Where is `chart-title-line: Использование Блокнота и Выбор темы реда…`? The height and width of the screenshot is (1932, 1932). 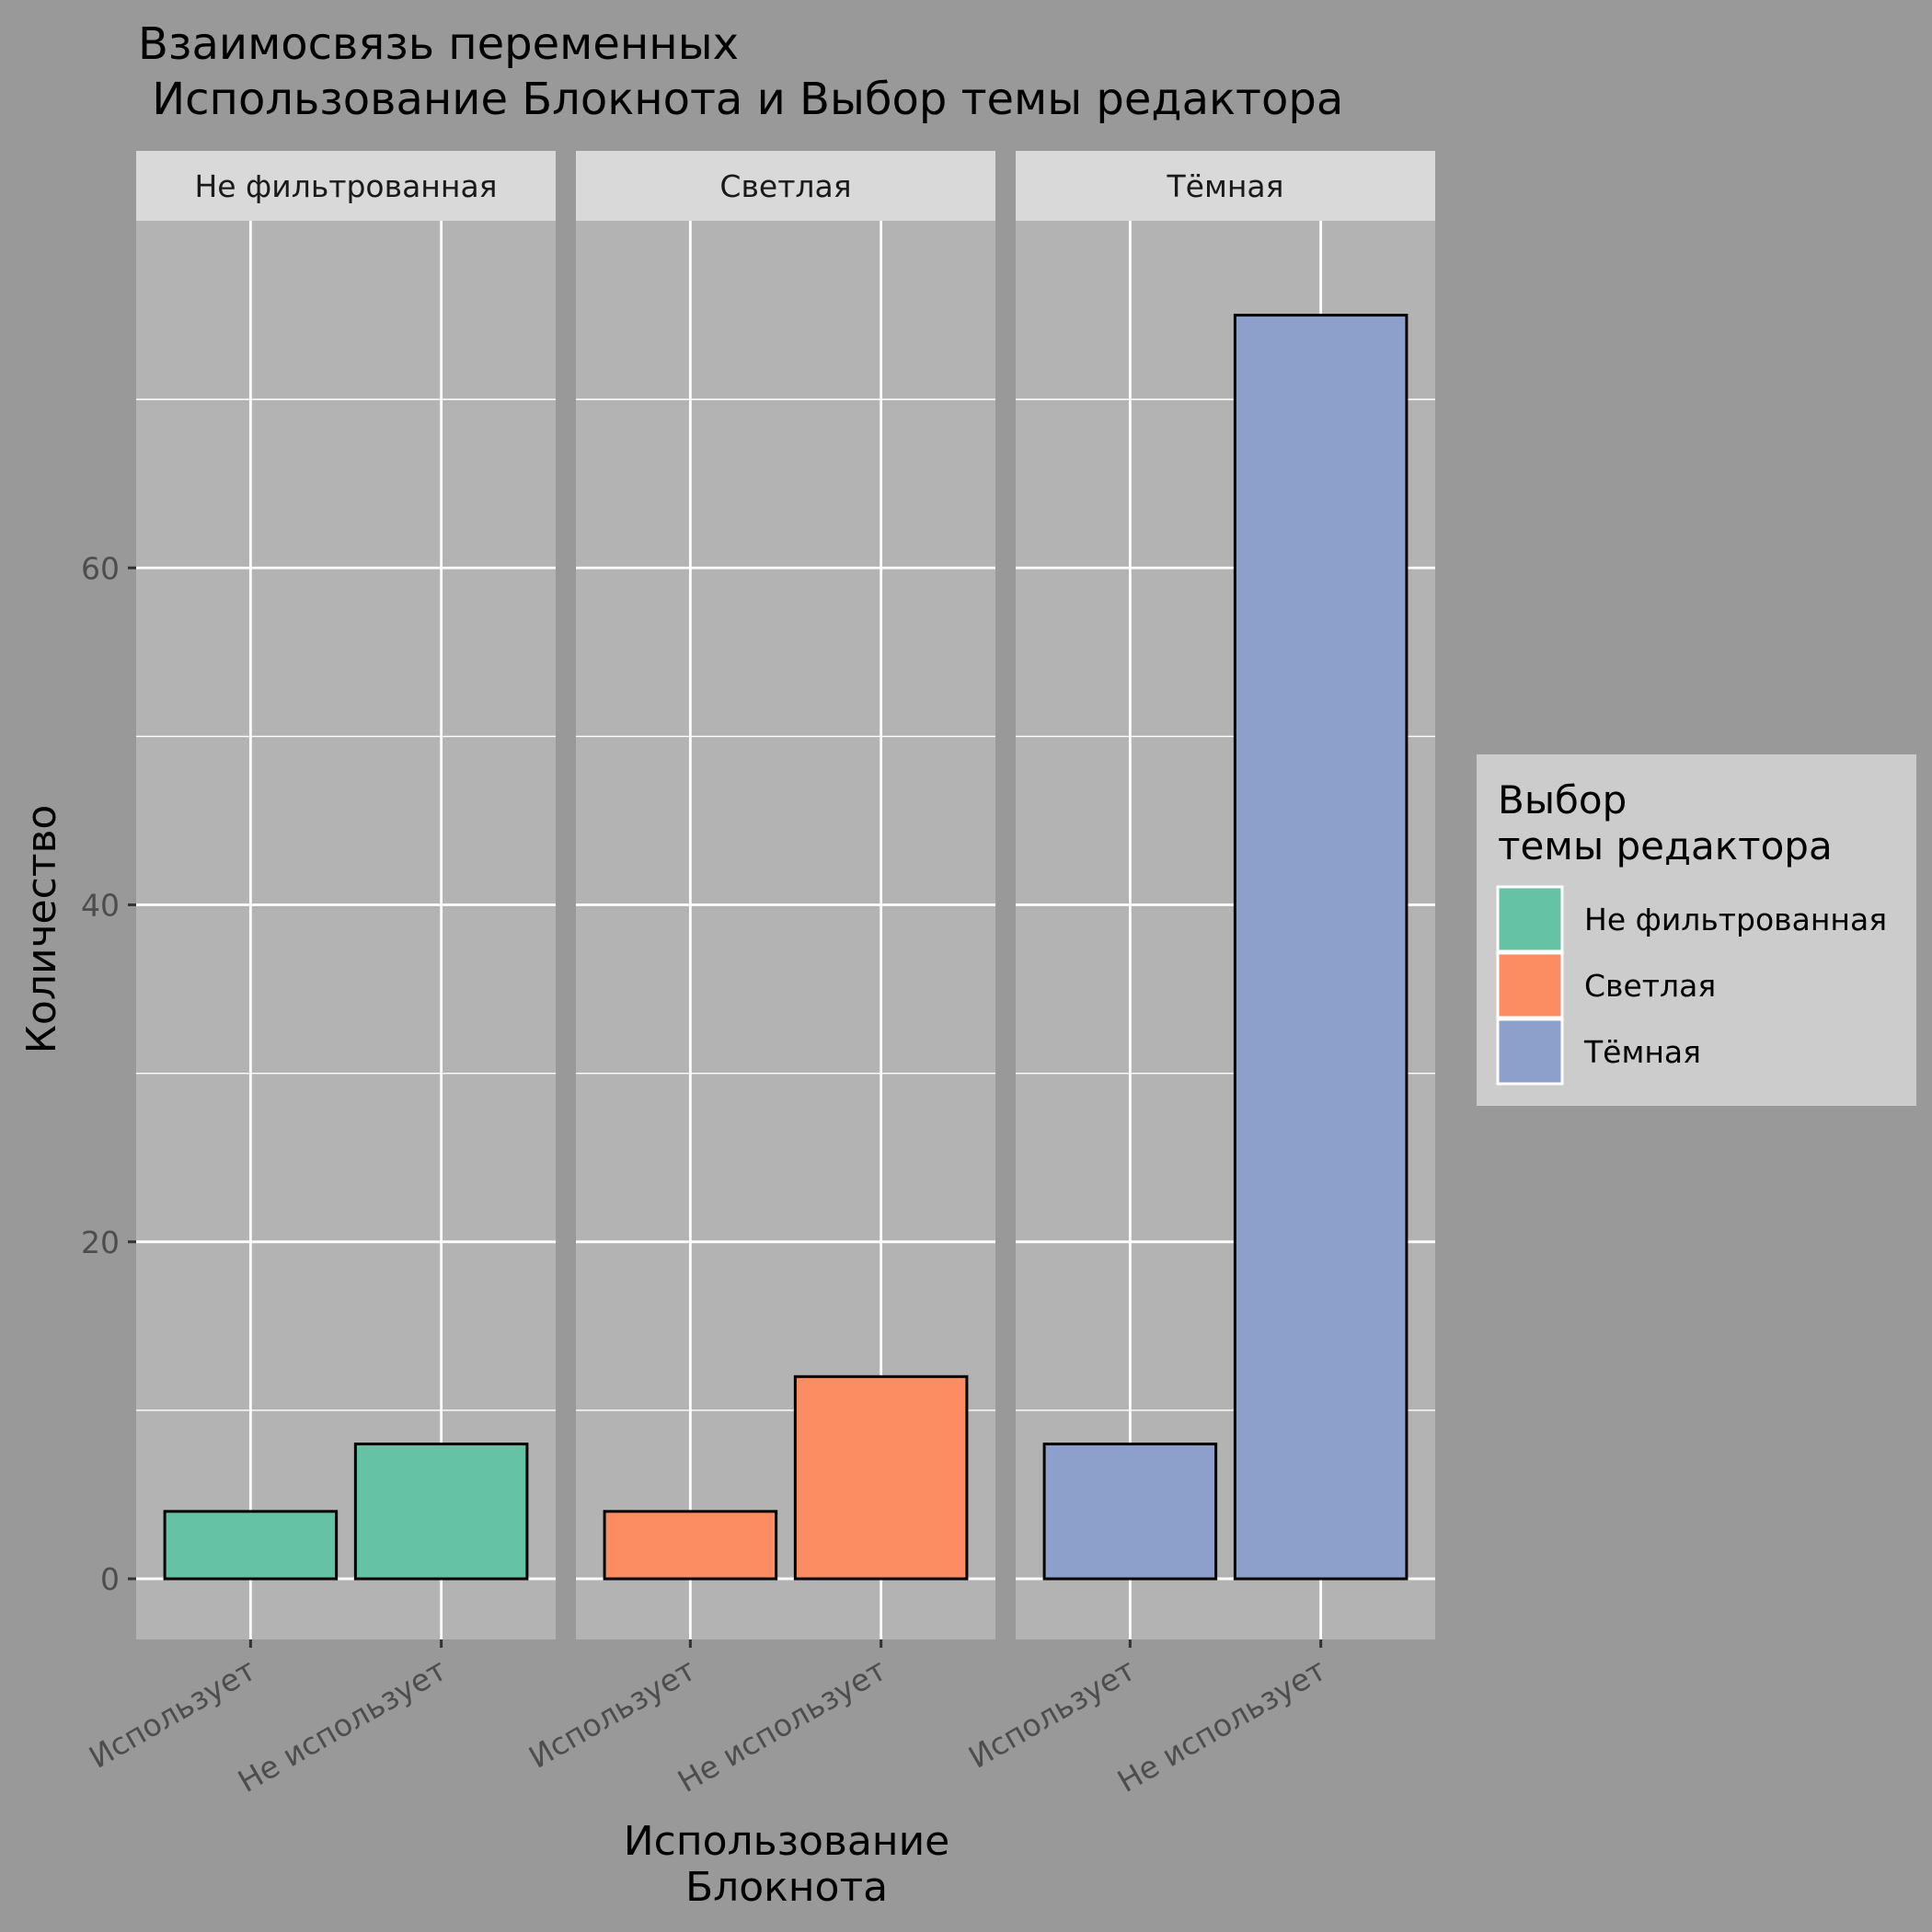 chart-title-line: Использование Блокнота и Выбор темы реда… is located at coordinates (740, 99).